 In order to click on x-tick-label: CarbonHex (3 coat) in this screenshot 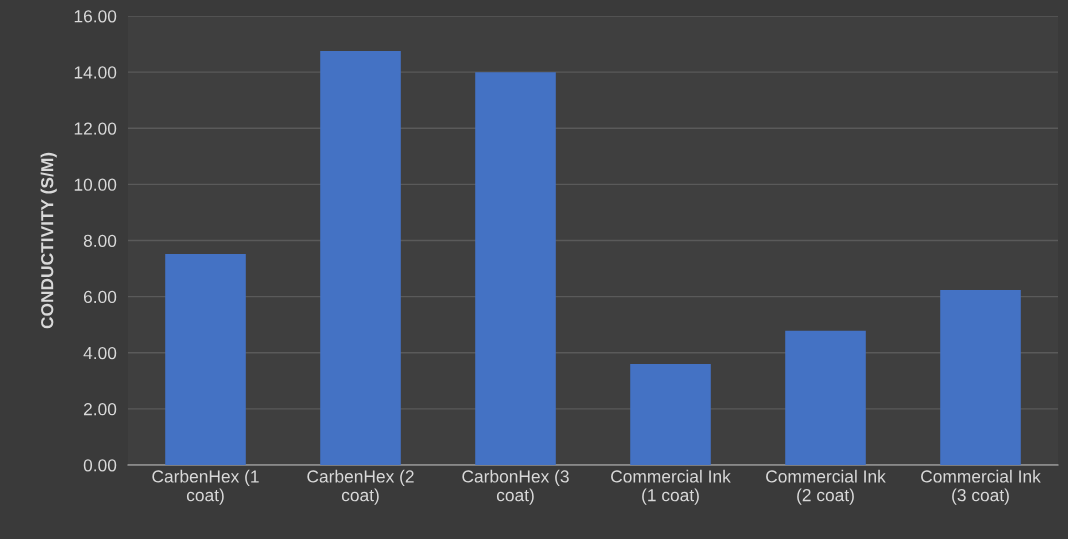, I will do `click(515, 487)`.